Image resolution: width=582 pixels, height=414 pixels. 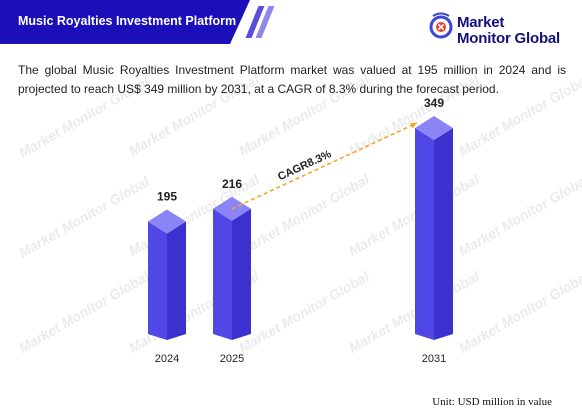 I want to click on x-tick-2024: 2024, so click(x=167, y=359).